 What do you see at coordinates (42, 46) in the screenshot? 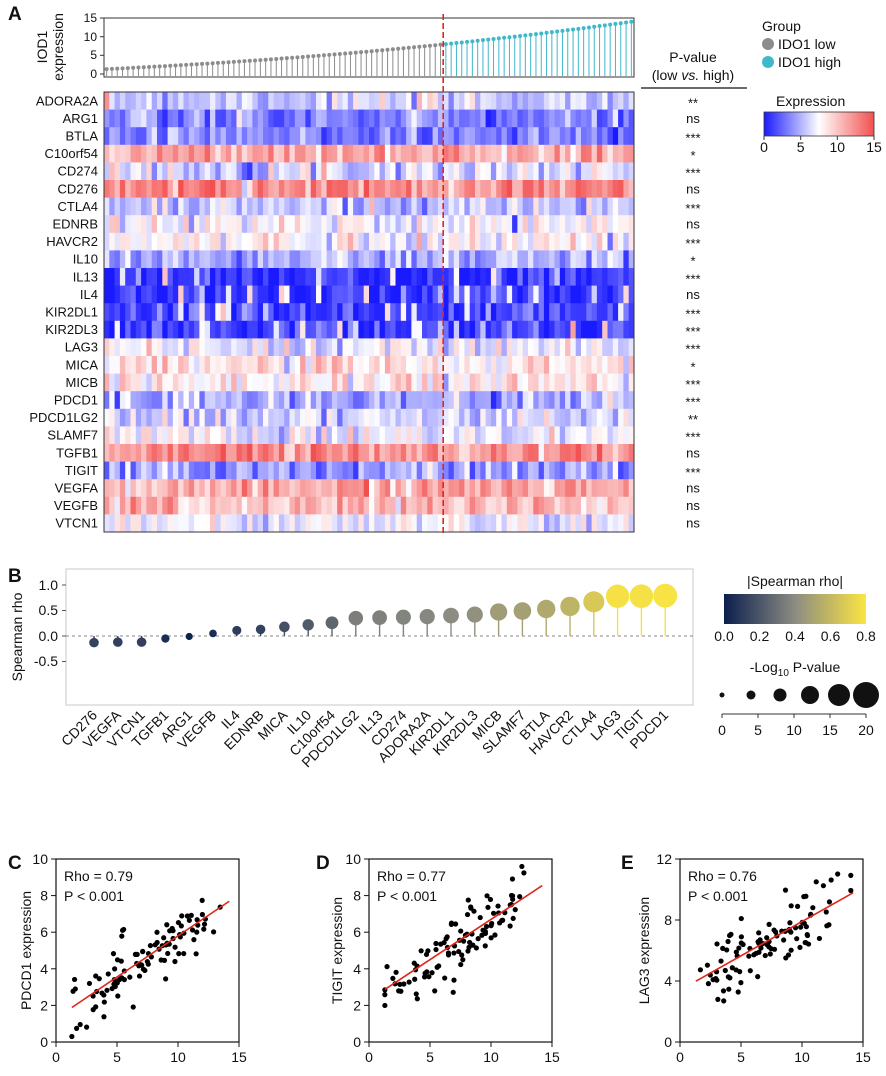
I see `ido1-ylabel-line1: IOD1` at bounding box center [42, 46].